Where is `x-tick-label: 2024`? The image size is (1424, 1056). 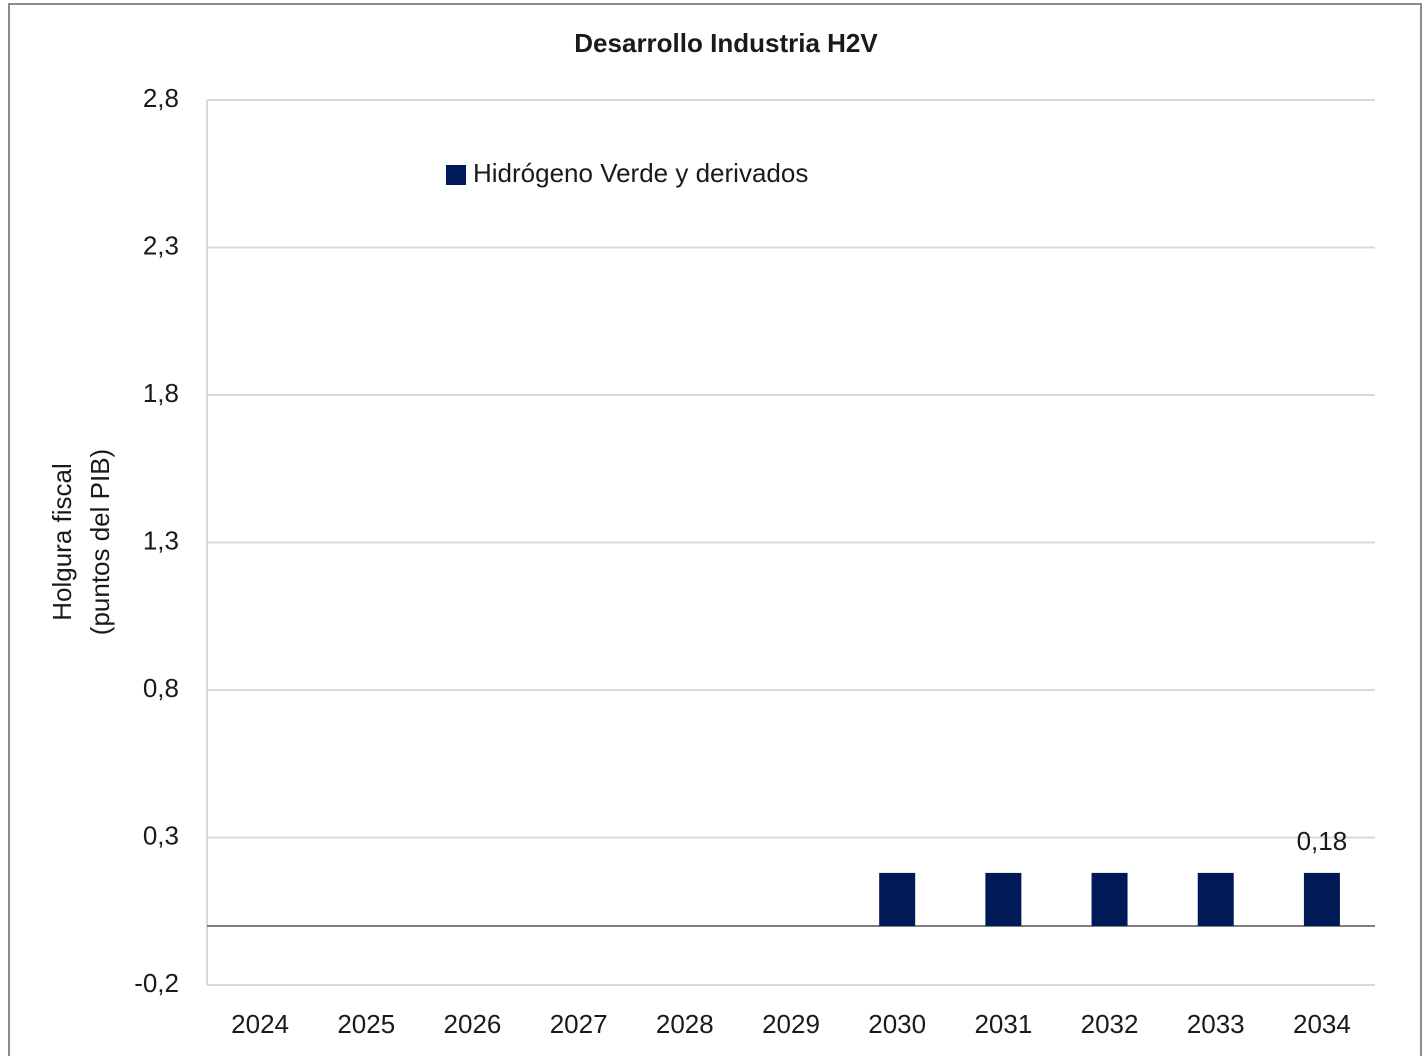 x-tick-label: 2024 is located at coordinates (260, 1024).